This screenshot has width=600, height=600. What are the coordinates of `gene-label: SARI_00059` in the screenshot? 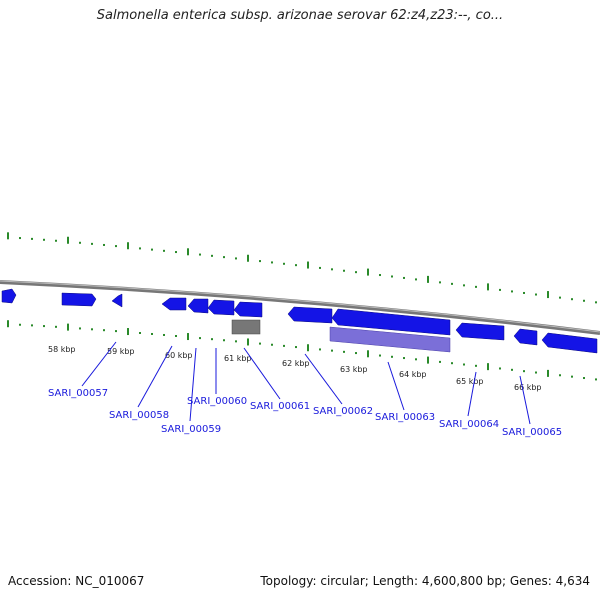 It's located at (191, 429).